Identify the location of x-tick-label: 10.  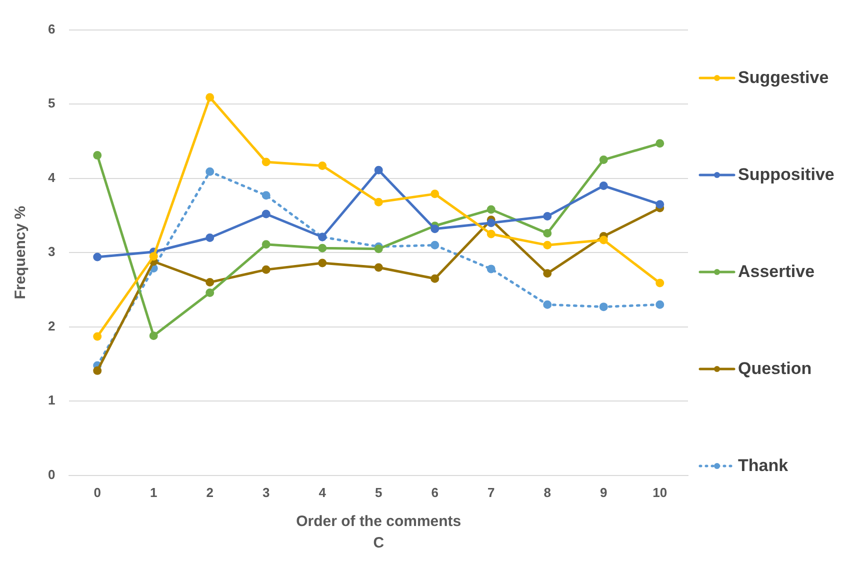
(660, 492).